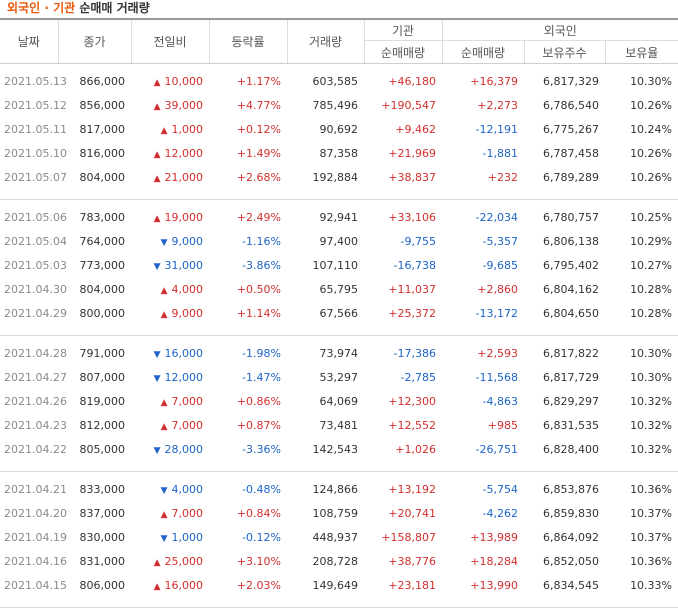 This screenshot has height=608, width=678. What do you see at coordinates (102, 377) in the screenshot?
I see `cell-close: 807,000` at bounding box center [102, 377].